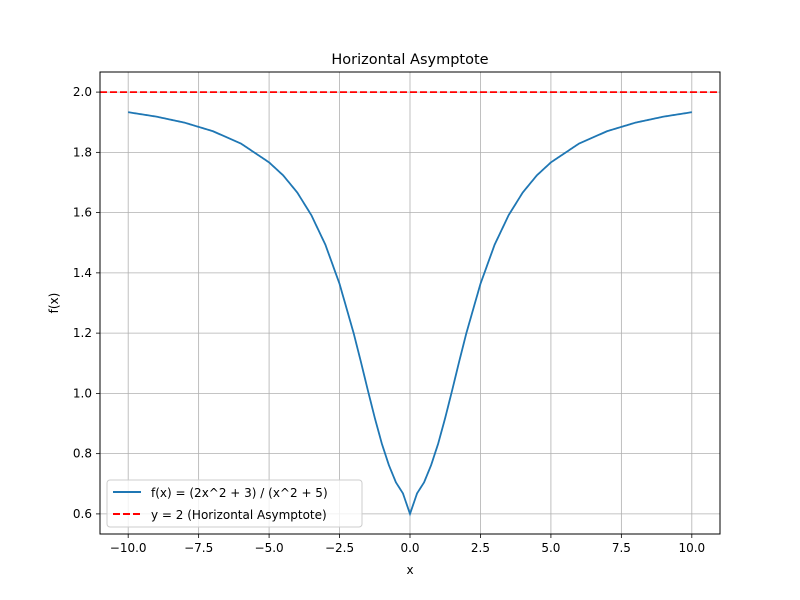 The image size is (800, 600). I want to click on legend-label-asymptote: y = 2 (Horizontal Asymptote), so click(239, 515).